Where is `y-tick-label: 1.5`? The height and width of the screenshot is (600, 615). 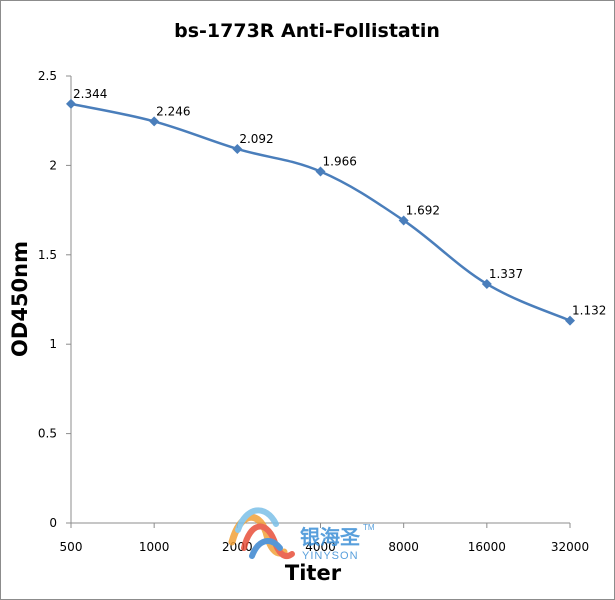 y-tick-label: 1.5 is located at coordinates (47, 255).